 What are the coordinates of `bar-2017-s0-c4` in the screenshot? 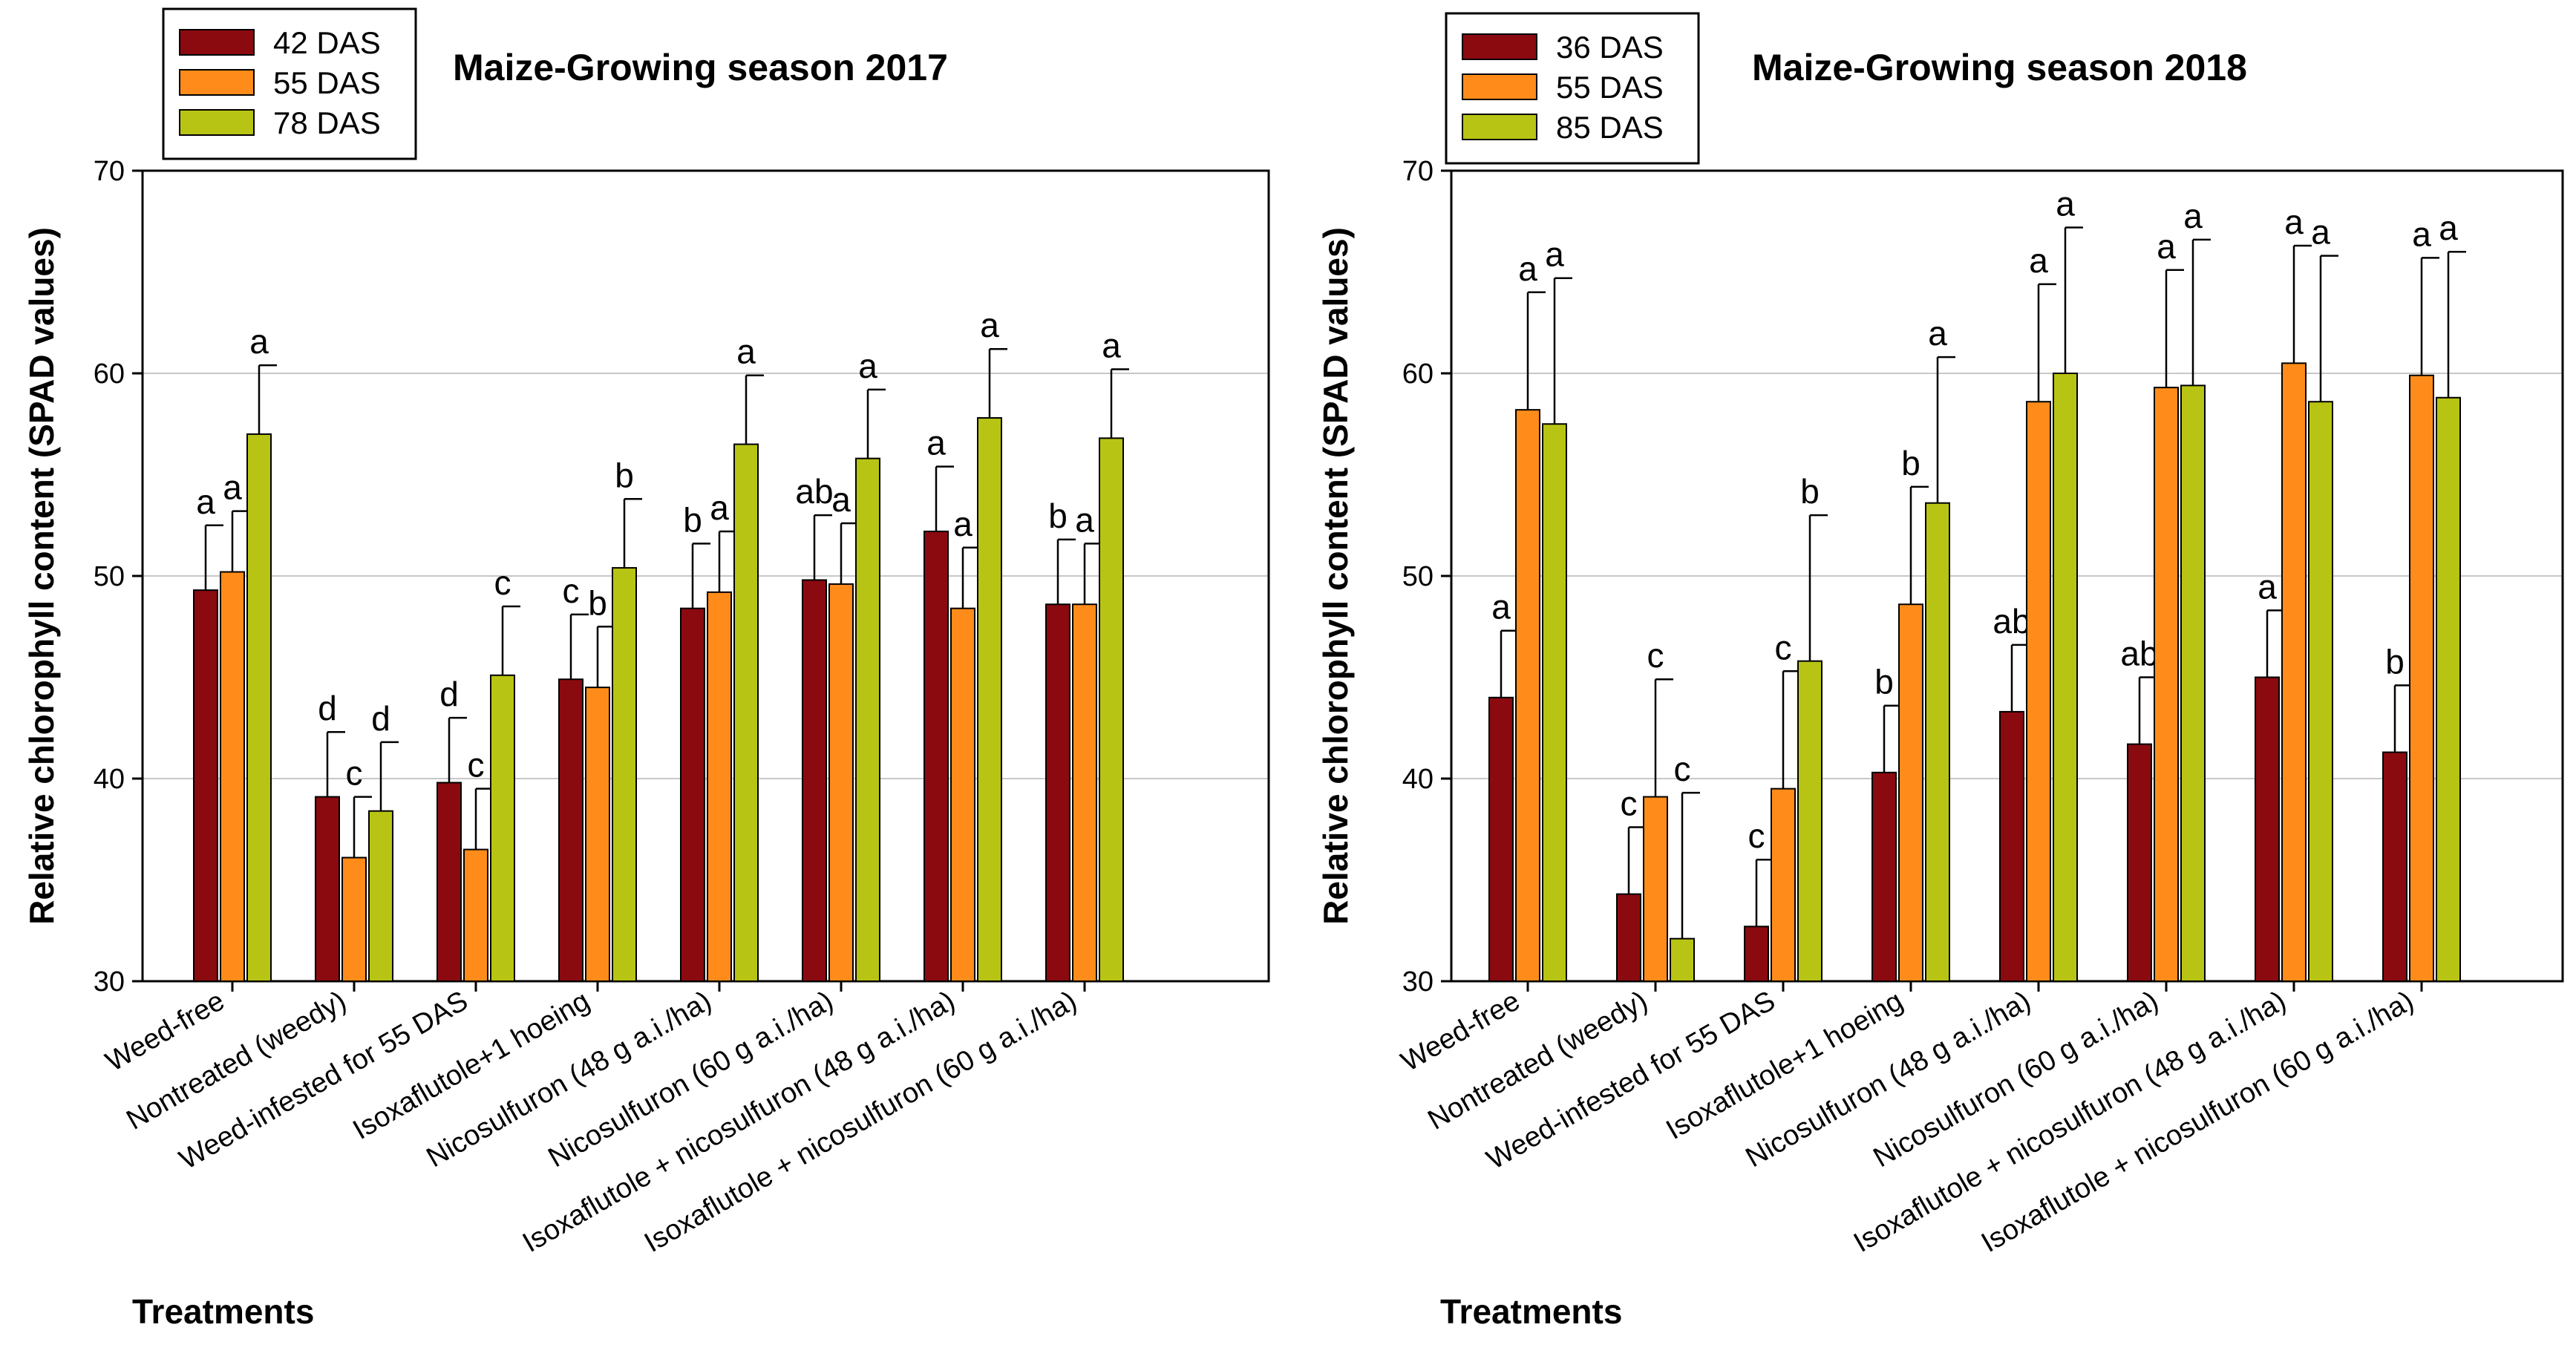 It's located at (692, 794).